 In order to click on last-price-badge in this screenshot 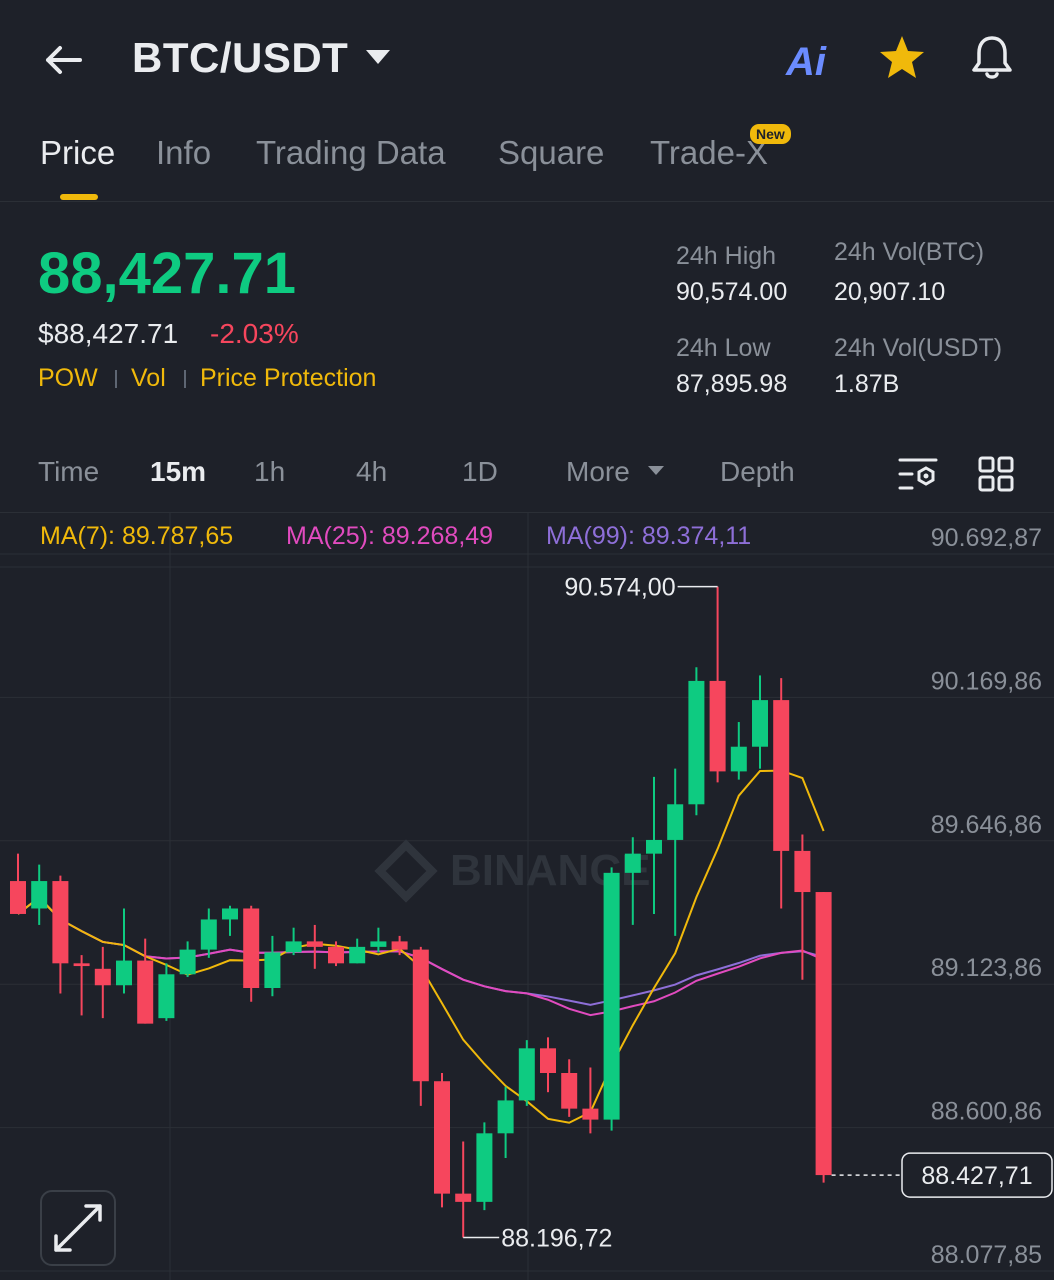, I will do `click(977, 1175)`.